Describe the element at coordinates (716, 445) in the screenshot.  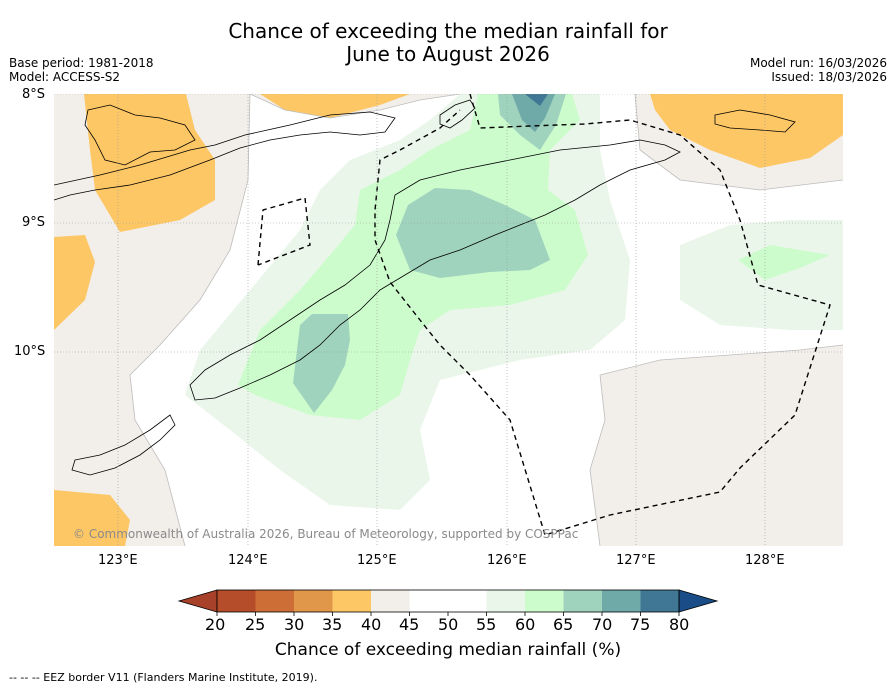
I see `band-40-45-southeast` at that location.